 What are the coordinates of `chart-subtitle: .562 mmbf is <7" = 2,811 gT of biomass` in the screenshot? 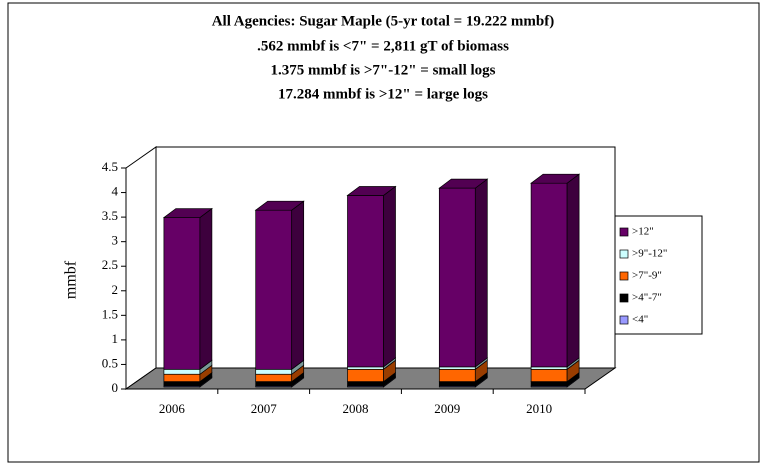 It's located at (383, 46).